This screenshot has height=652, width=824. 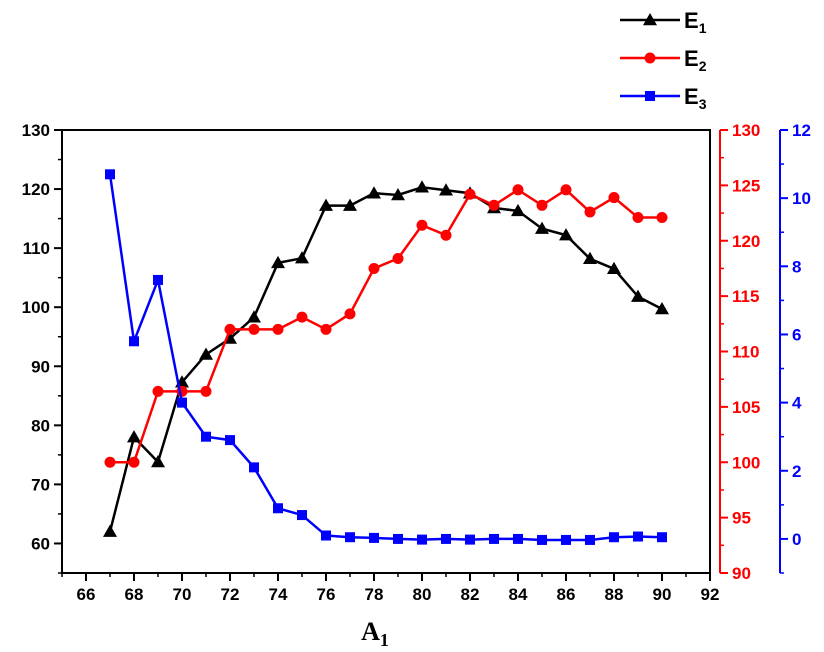 I want to click on legend-label-3: E3, so click(x=695, y=98).